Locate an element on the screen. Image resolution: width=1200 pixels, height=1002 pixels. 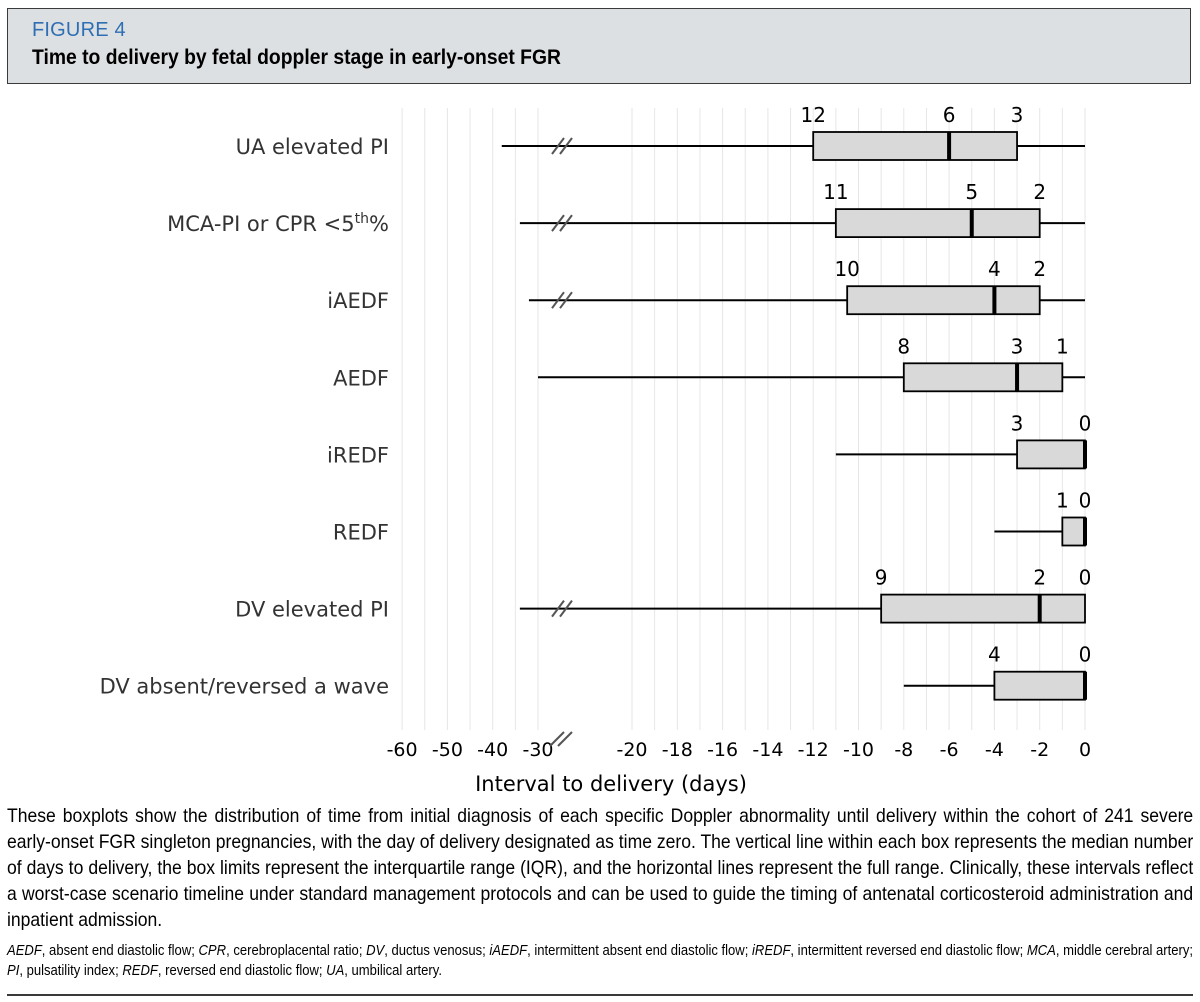
abbrev-term: UA is located at coordinates (335, 971).